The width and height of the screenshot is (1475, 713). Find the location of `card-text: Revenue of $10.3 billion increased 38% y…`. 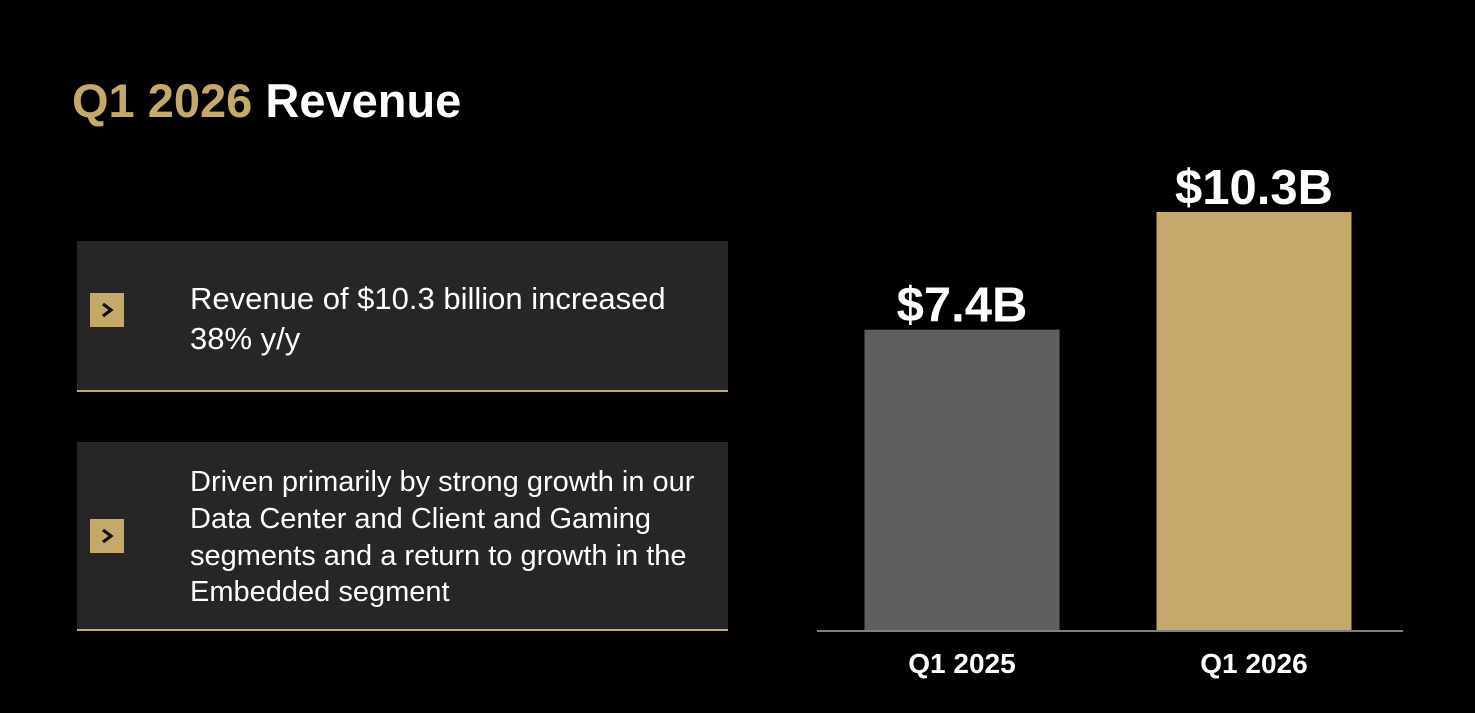

card-text: Revenue of $10.3 billion increased 38% y… is located at coordinates (428, 319).